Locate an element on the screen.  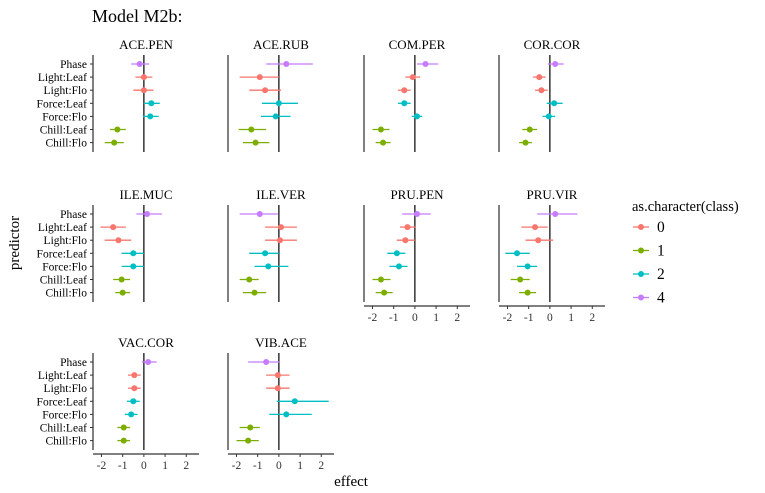
legend-title: as.character(class) is located at coordinates (685, 207).